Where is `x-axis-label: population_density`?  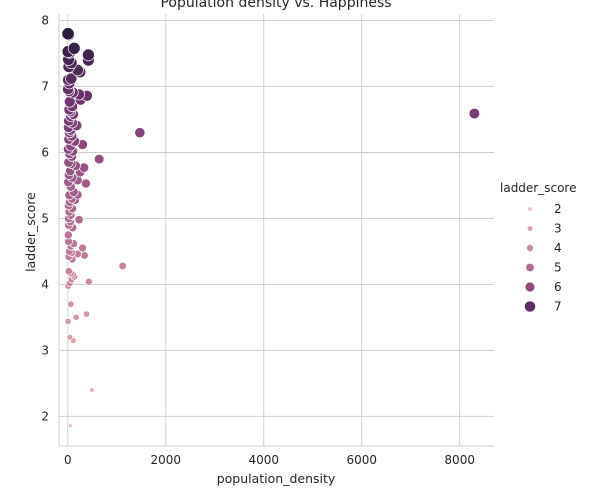 x-axis-label: population_density is located at coordinates (276, 478).